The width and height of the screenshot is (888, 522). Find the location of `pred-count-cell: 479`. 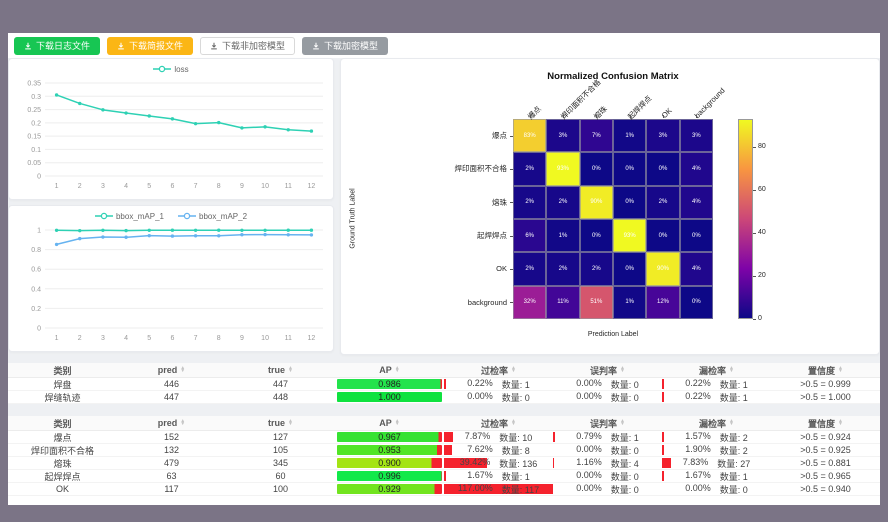

pred-count-cell: 479 is located at coordinates (171, 463).